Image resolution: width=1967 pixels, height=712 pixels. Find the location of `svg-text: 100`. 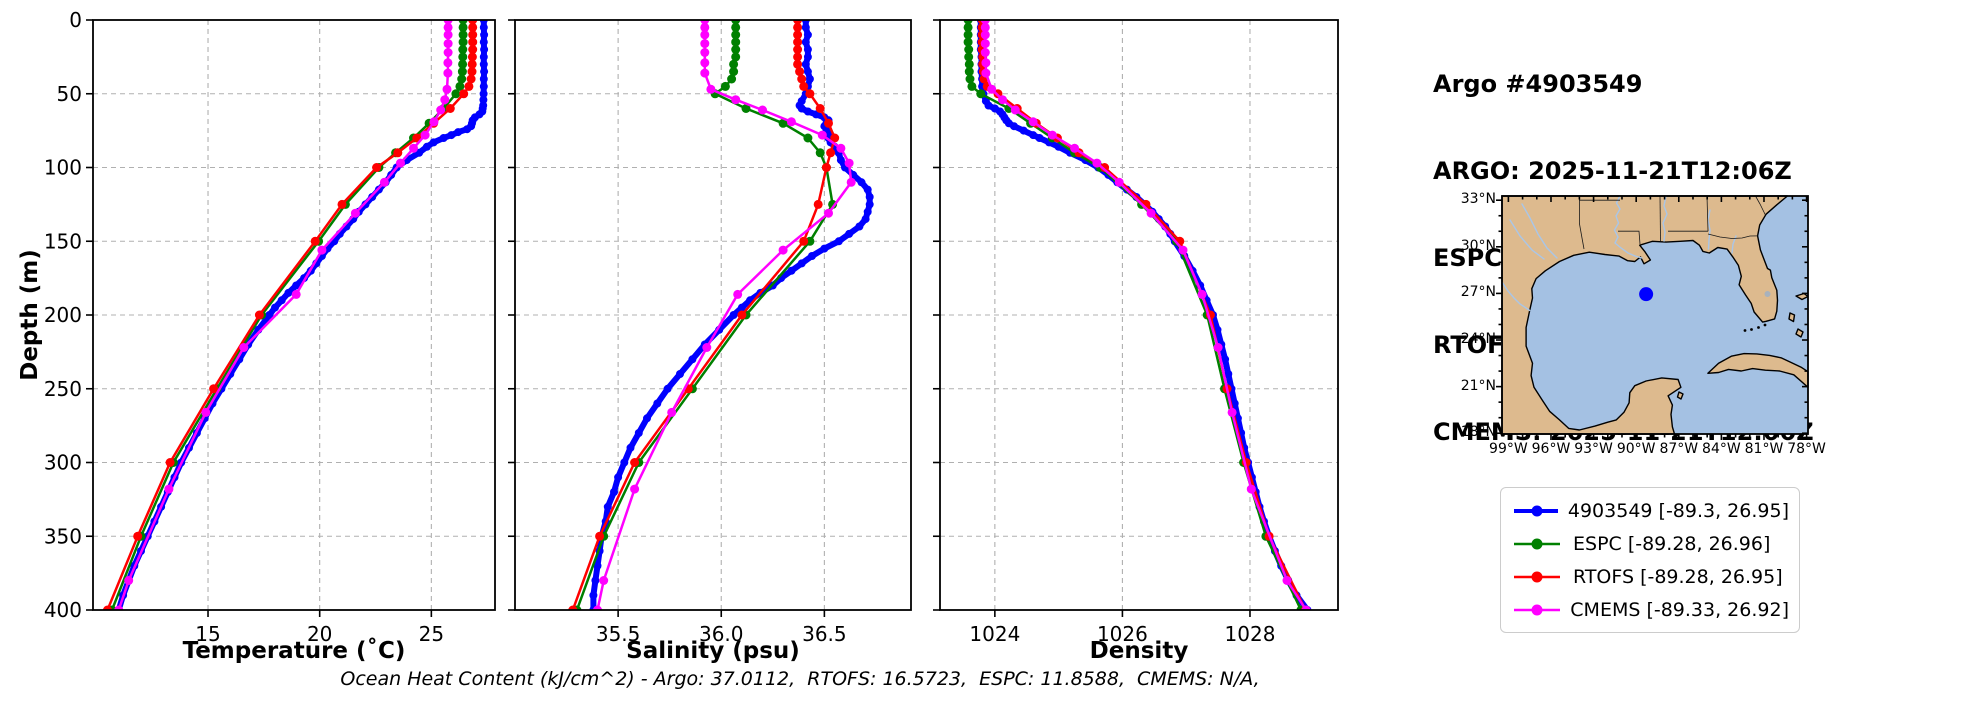

svg-text: 100 is located at coordinates (63, 168).